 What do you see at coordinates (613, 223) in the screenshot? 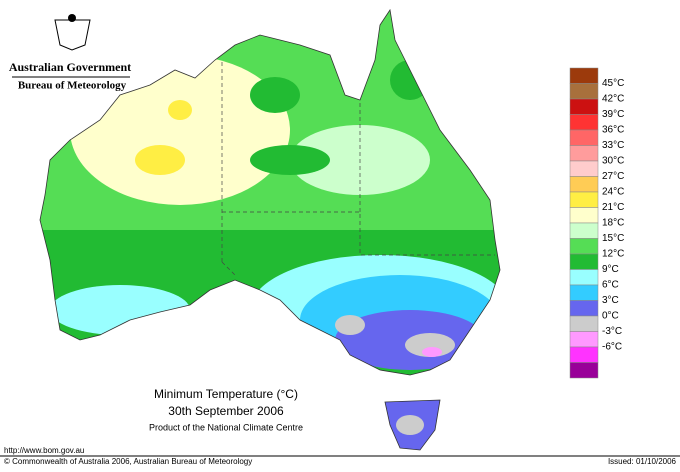
I see `legend-label: 18°C` at bounding box center [613, 223].